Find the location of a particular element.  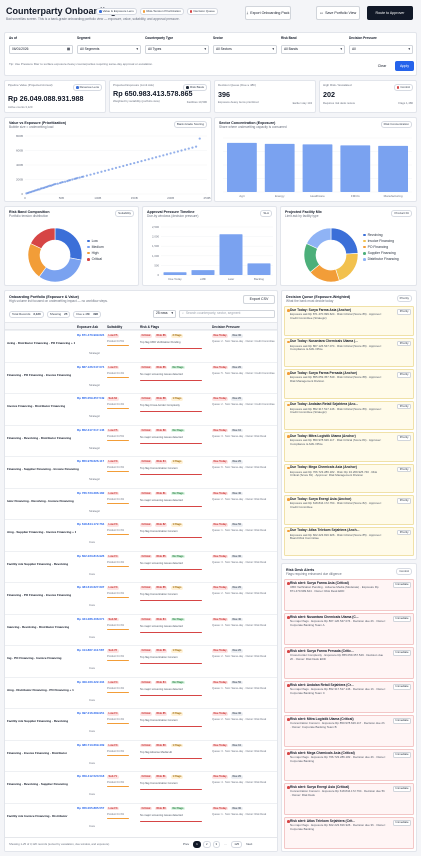

facility-tab: Product Fit is located at coordinates (401, 213).